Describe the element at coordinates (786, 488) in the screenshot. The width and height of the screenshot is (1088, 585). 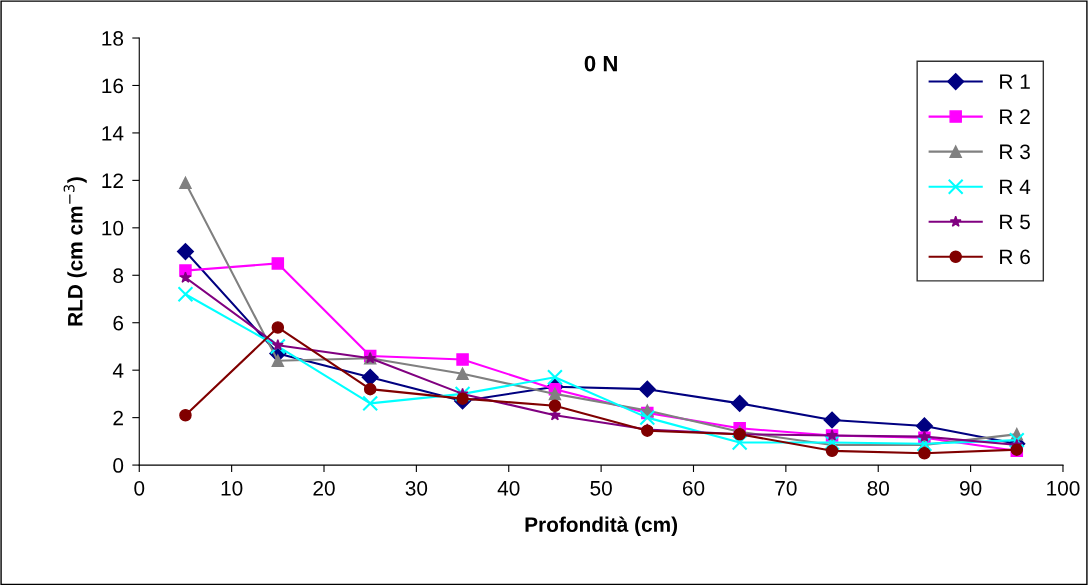
I see `x-tick-label: 70` at that location.